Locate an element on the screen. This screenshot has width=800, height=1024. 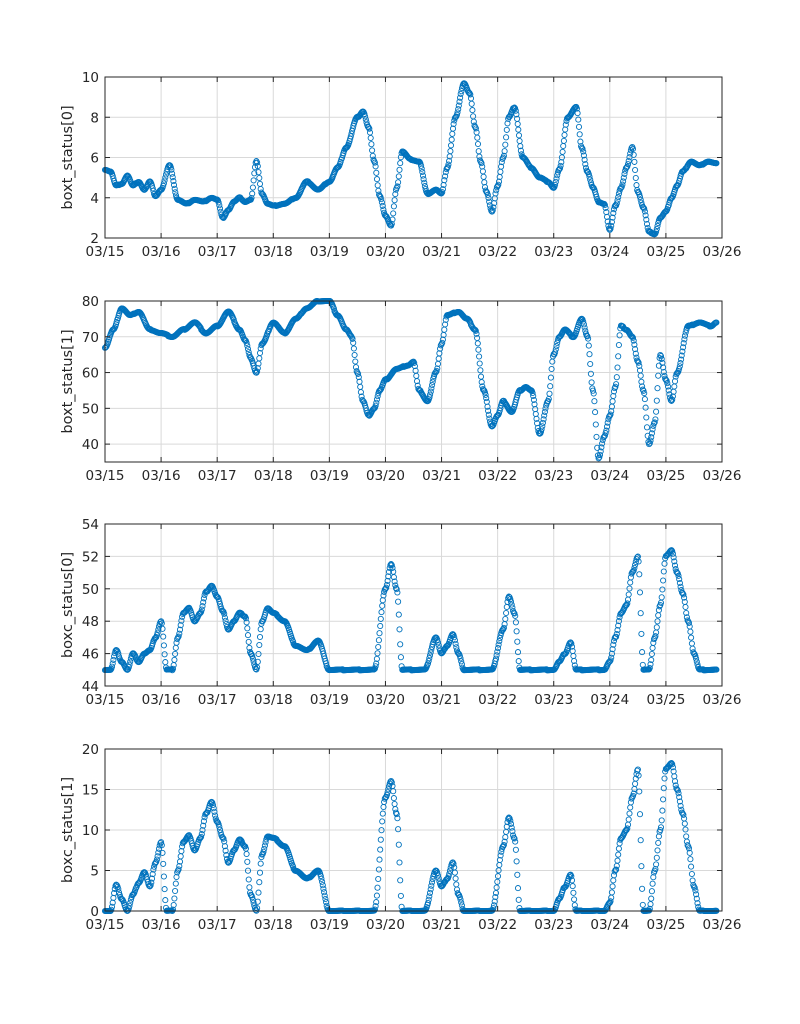
x-tick-label: 03/23 is located at coordinates (553, 252).